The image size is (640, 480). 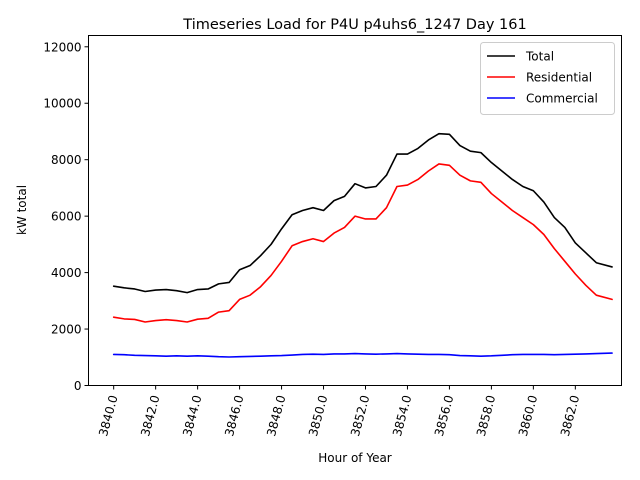 What do you see at coordinates (62, 104) in the screenshot?
I see `y-tick-label: 10000` at bounding box center [62, 104].